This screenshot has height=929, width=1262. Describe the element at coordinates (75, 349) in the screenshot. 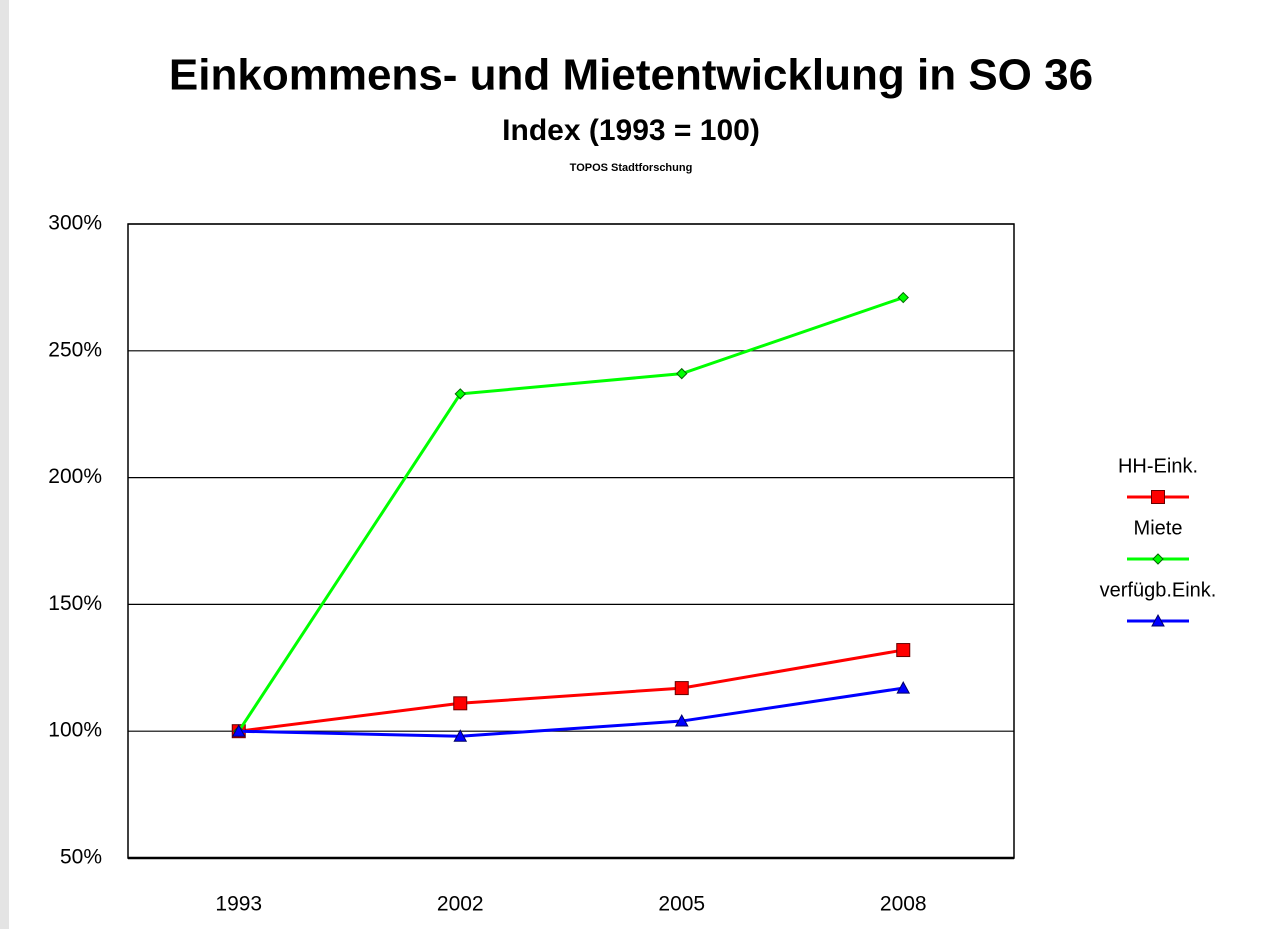

I see `y-tick-label: 250%` at that location.